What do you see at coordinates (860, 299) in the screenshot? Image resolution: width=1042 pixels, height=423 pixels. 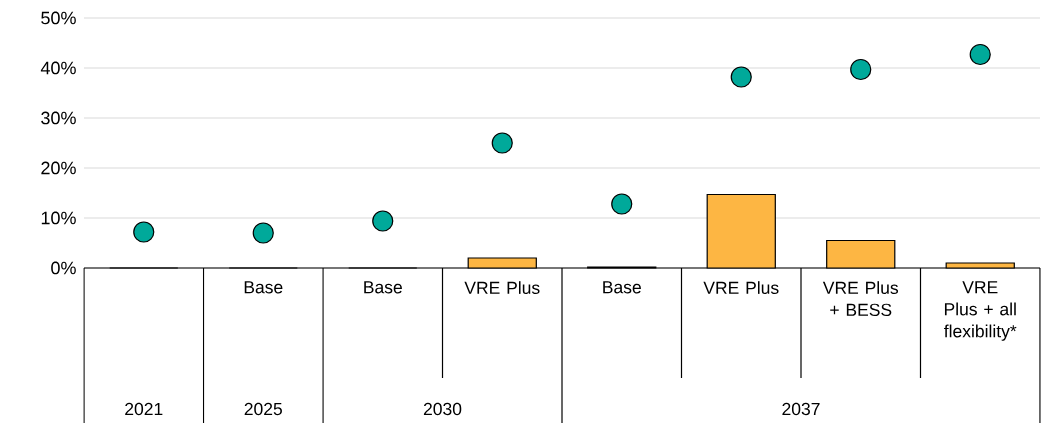 I see `x-tick-label: VRE Plus + BESS` at bounding box center [860, 299].